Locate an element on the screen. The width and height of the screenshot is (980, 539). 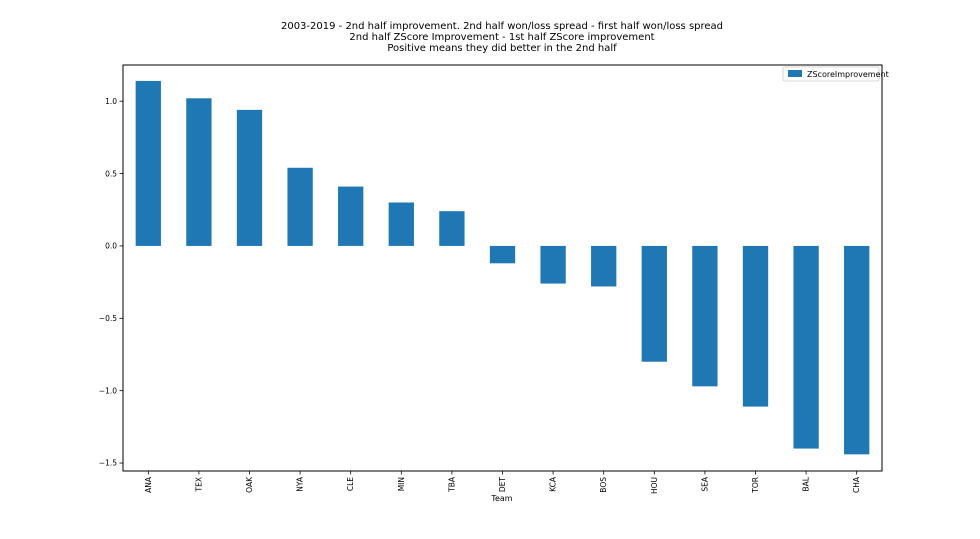
x-tick-label-hou: HOU is located at coordinates (654, 485).